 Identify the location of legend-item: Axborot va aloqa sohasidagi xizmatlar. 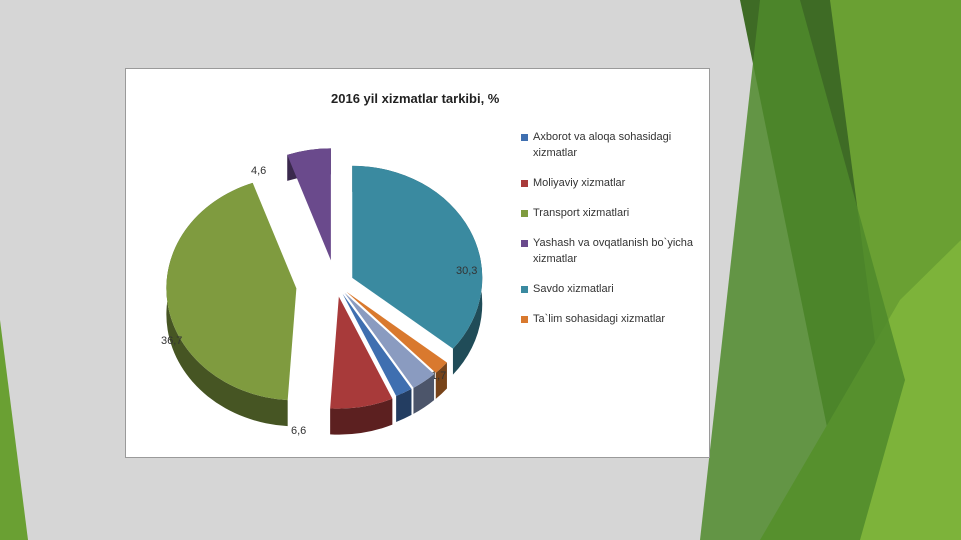
(613, 145).